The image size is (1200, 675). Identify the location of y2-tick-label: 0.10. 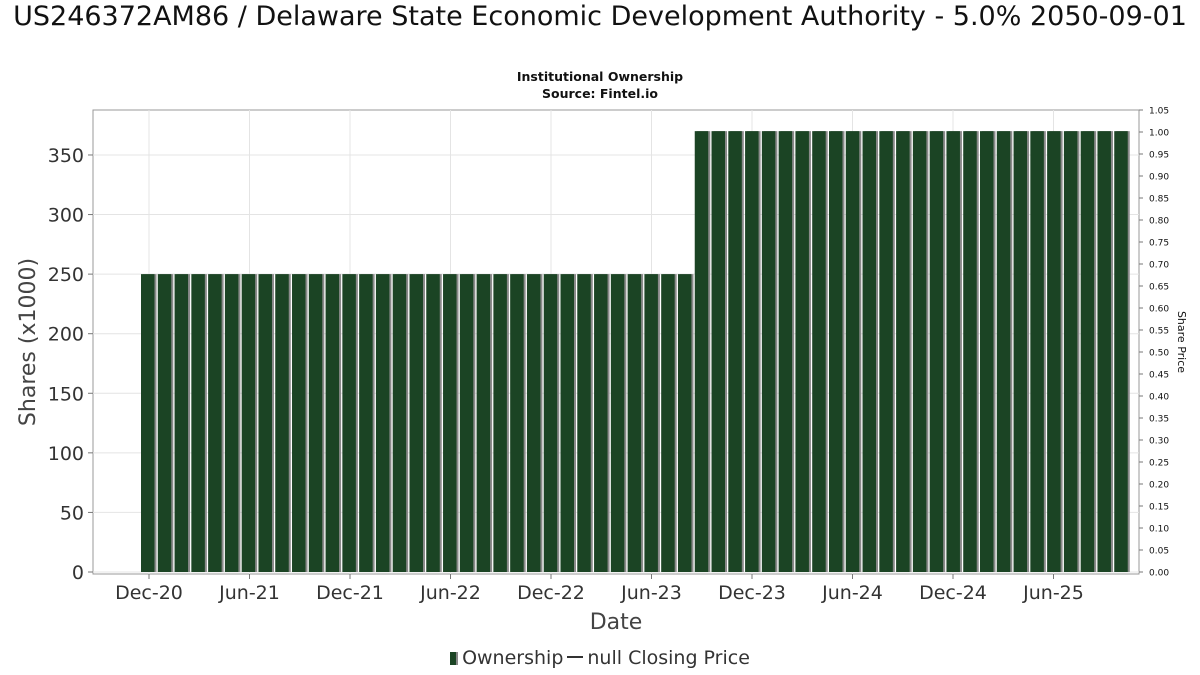
(1159, 530).